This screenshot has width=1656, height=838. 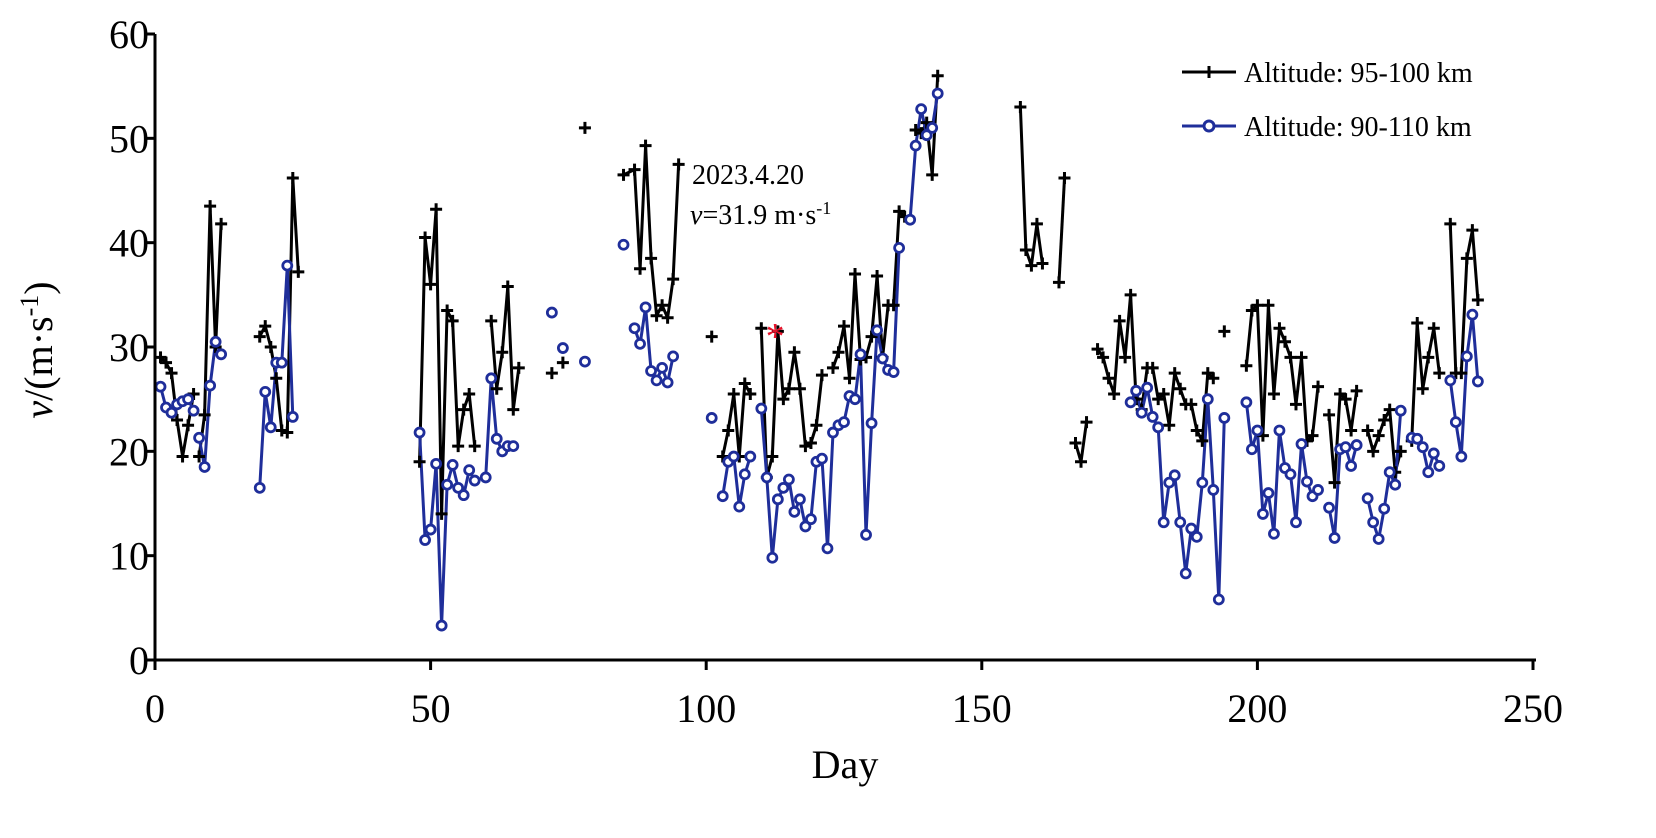 I want to click on x-axis-label: Day, so click(x=845, y=764).